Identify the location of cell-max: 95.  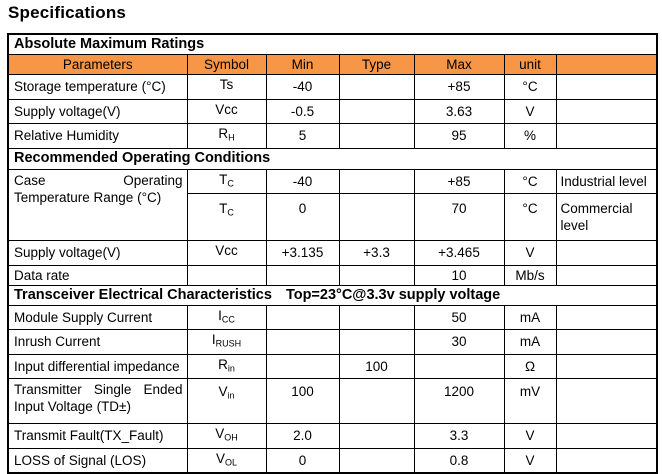
(459, 136).